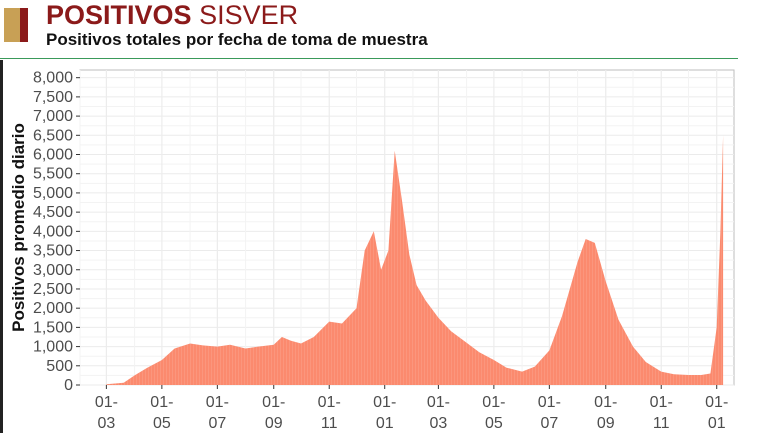 Image resolution: width=770 pixels, height=433 pixels. I want to click on y-tick-label: 2,500, so click(53, 289).